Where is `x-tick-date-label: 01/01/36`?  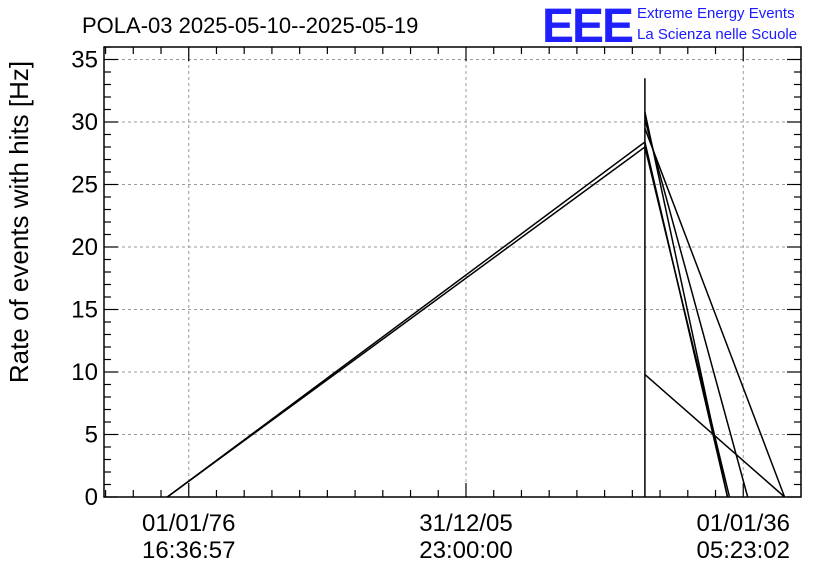
x-tick-date-label: 01/01/36 is located at coordinates (743, 523).